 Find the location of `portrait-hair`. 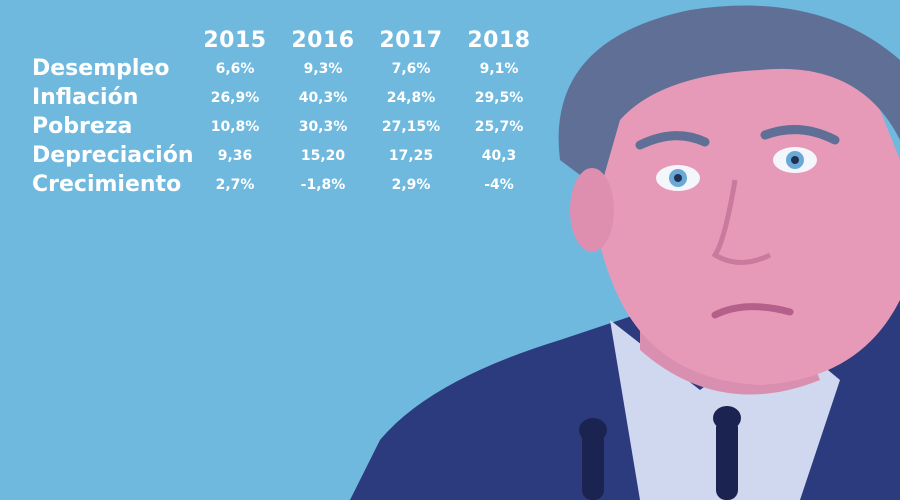

portrait-hair is located at coordinates (729, 97).